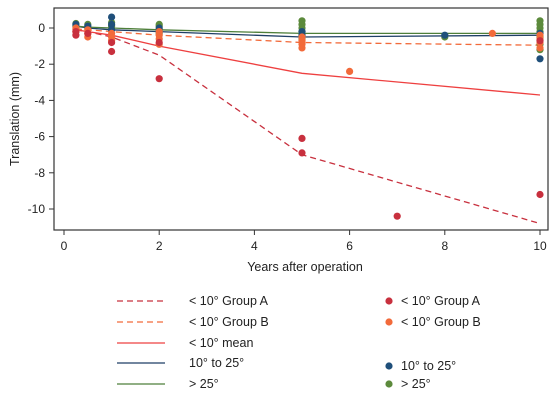 The image size is (553, 400). Describe the element at coordinates (349, 246) in the screenshot. I see `x-tick-label: 6` at that location.